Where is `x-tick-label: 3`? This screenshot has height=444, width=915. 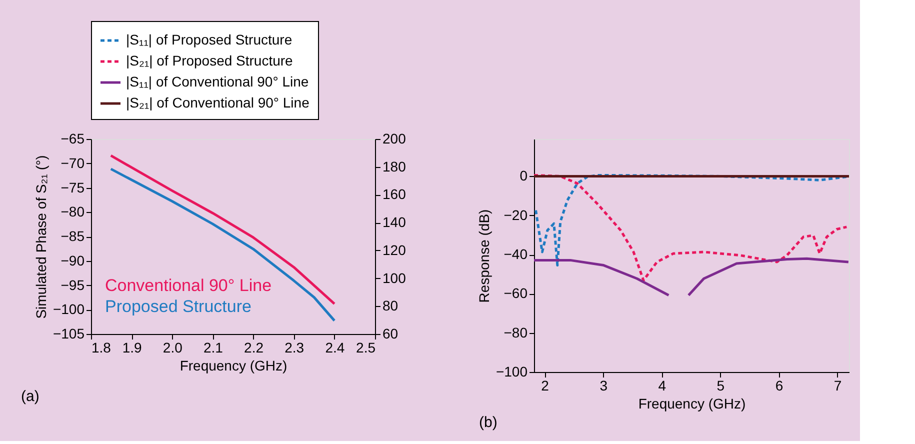
x-tick-label: 3 is located at coordinates (604, 386).